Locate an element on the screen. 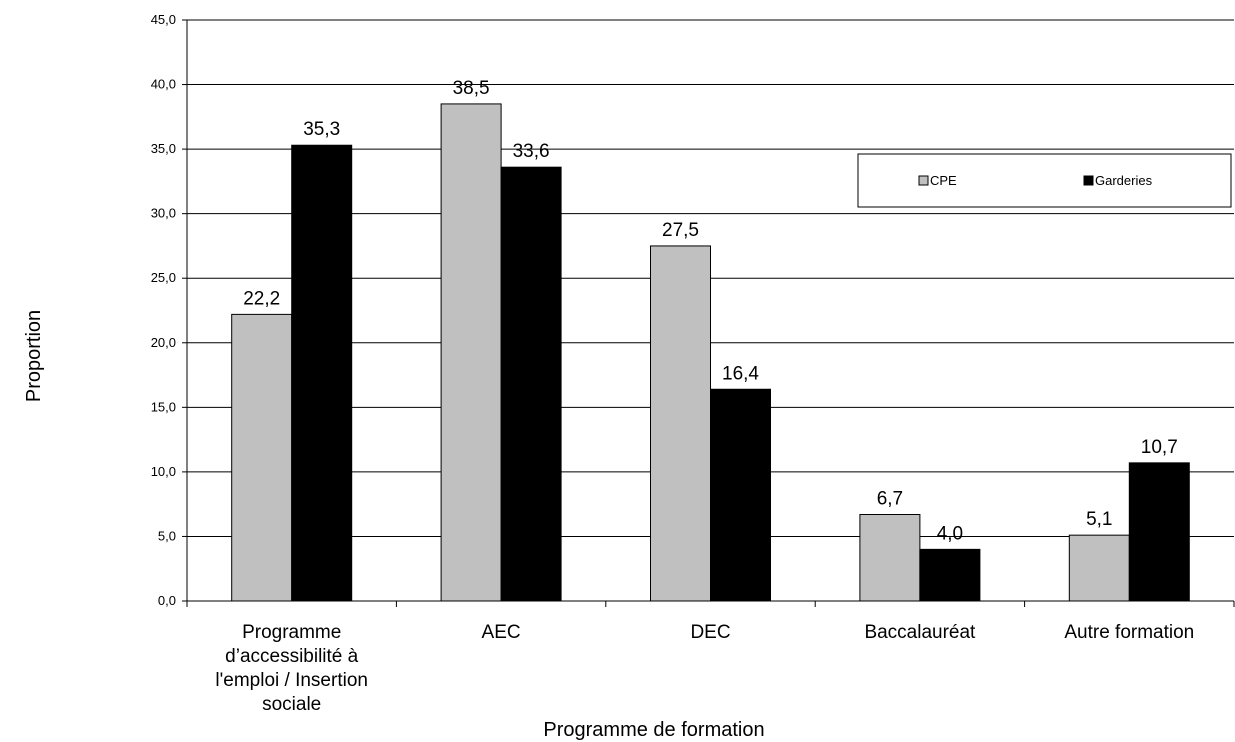 Image resolution: width=1235 pixels, height=742 pixels. x-axis-title: Programme de formation is located at coordinates (653, 730).